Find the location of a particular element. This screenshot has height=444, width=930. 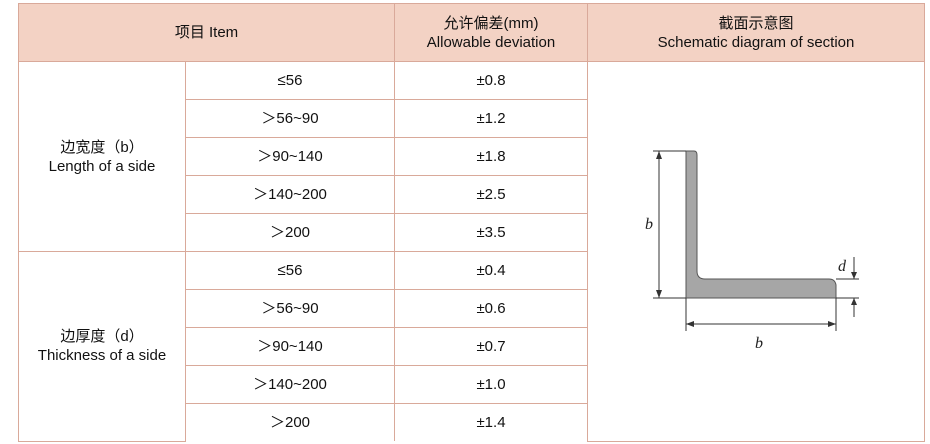

dim-d-arrow-top is located at coordinates (854, 276).